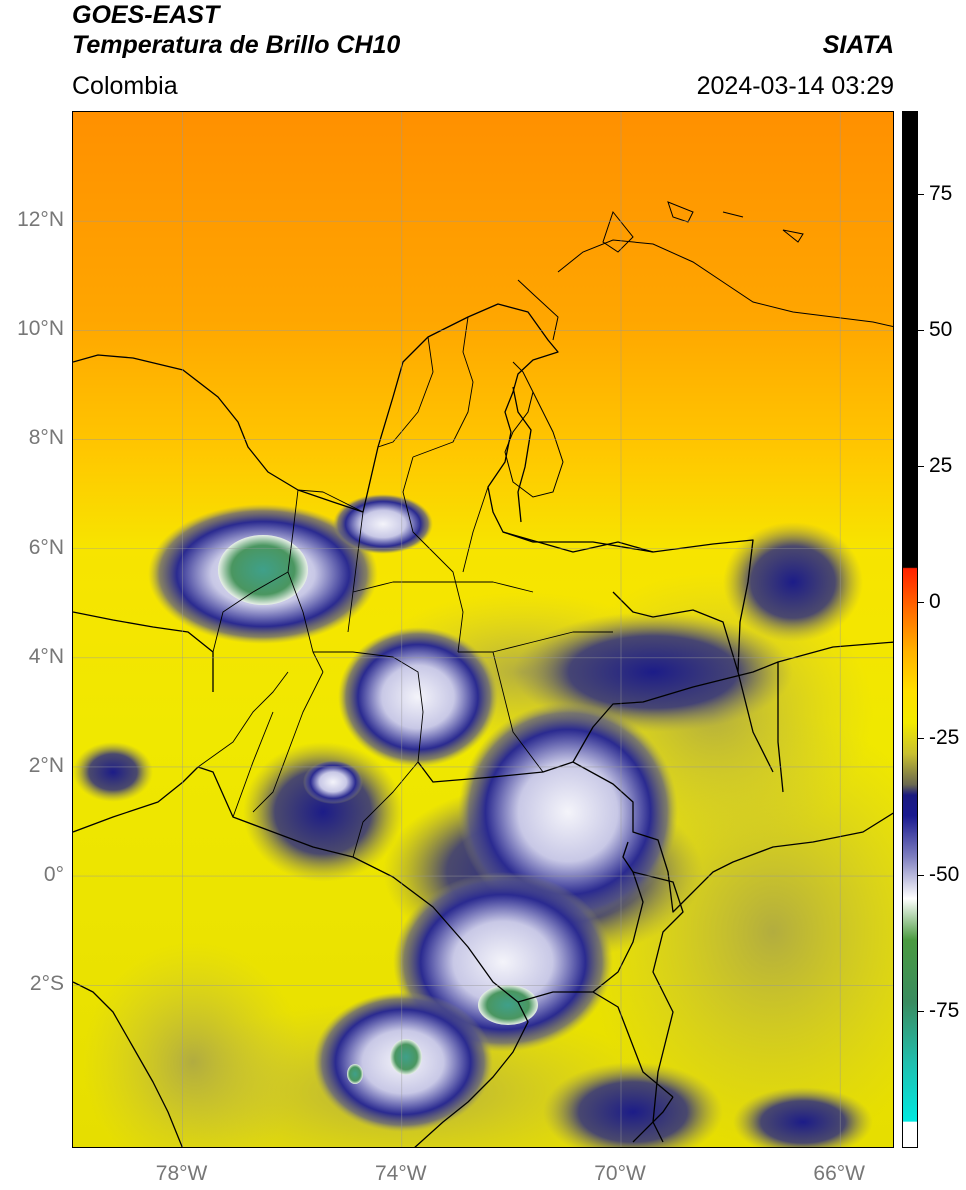 The image size is (966, 1190). I want to click on longitude-tick-label: 74°W, so click(401, 1173).